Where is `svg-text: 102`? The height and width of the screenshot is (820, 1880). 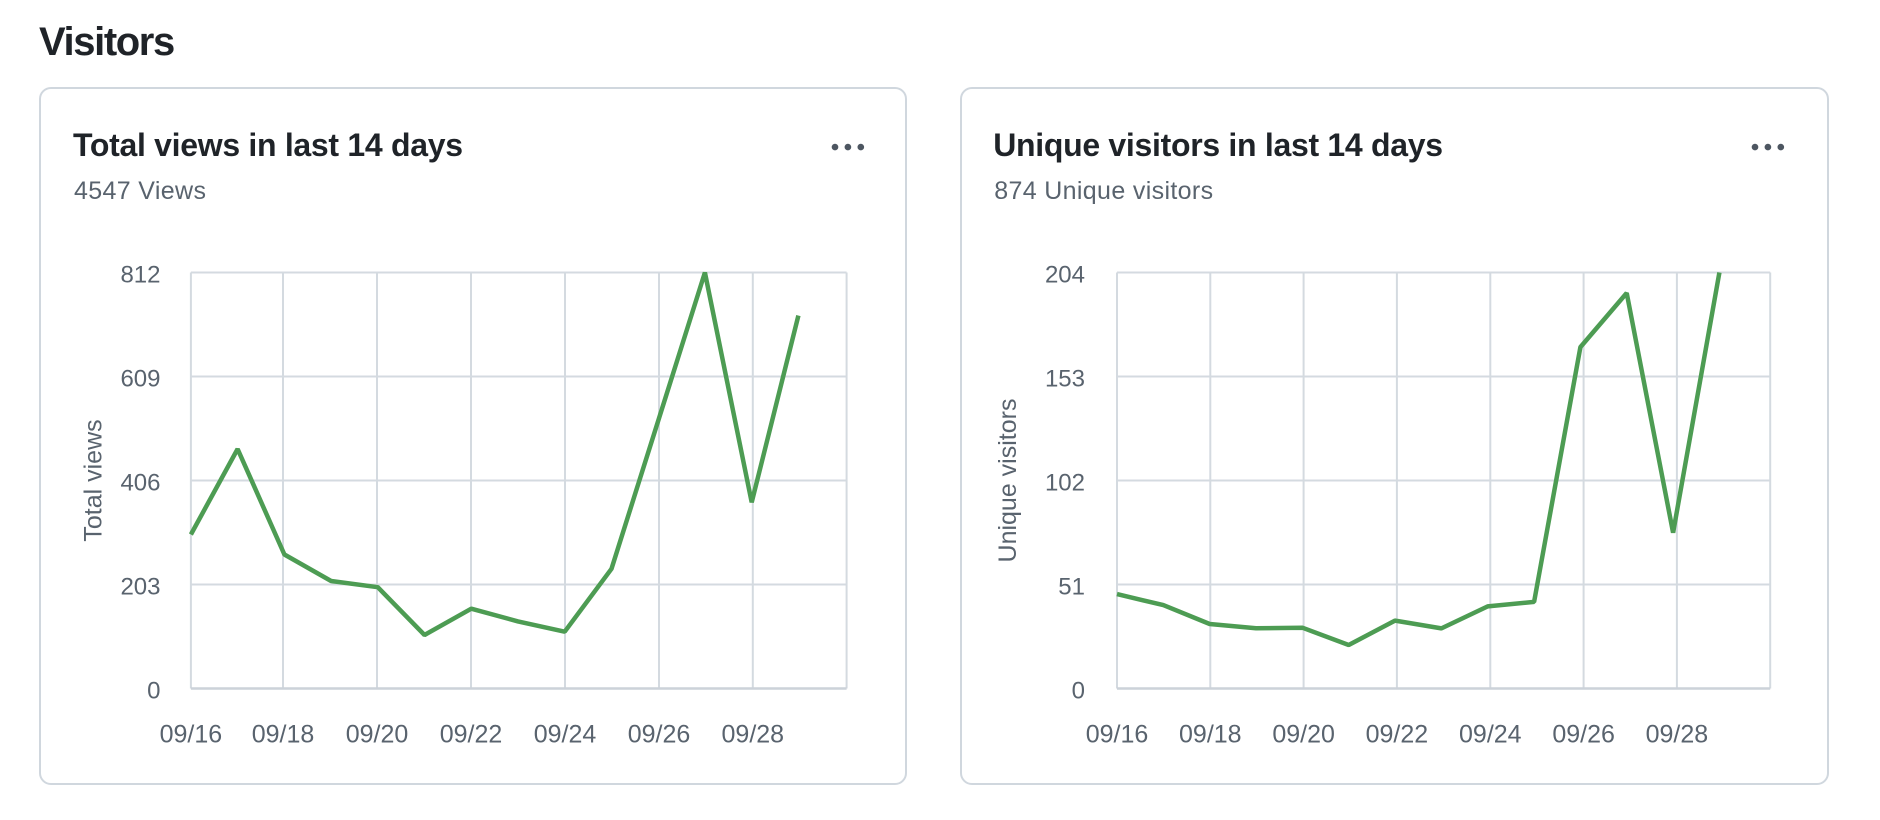
svg-text: 102 is located at coordinates (1065, 483).